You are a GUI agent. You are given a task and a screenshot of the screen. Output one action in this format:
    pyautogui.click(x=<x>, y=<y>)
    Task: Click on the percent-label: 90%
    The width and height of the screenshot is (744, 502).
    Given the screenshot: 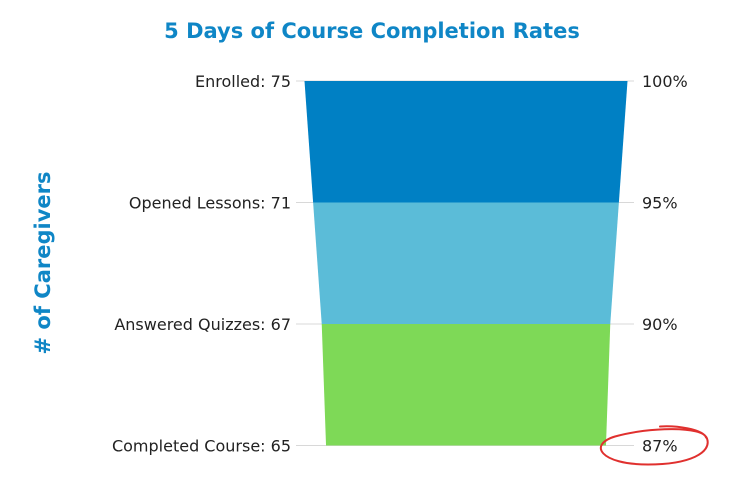 What is the action you would take?
    pyautogui.click(x=660, y=324)
    